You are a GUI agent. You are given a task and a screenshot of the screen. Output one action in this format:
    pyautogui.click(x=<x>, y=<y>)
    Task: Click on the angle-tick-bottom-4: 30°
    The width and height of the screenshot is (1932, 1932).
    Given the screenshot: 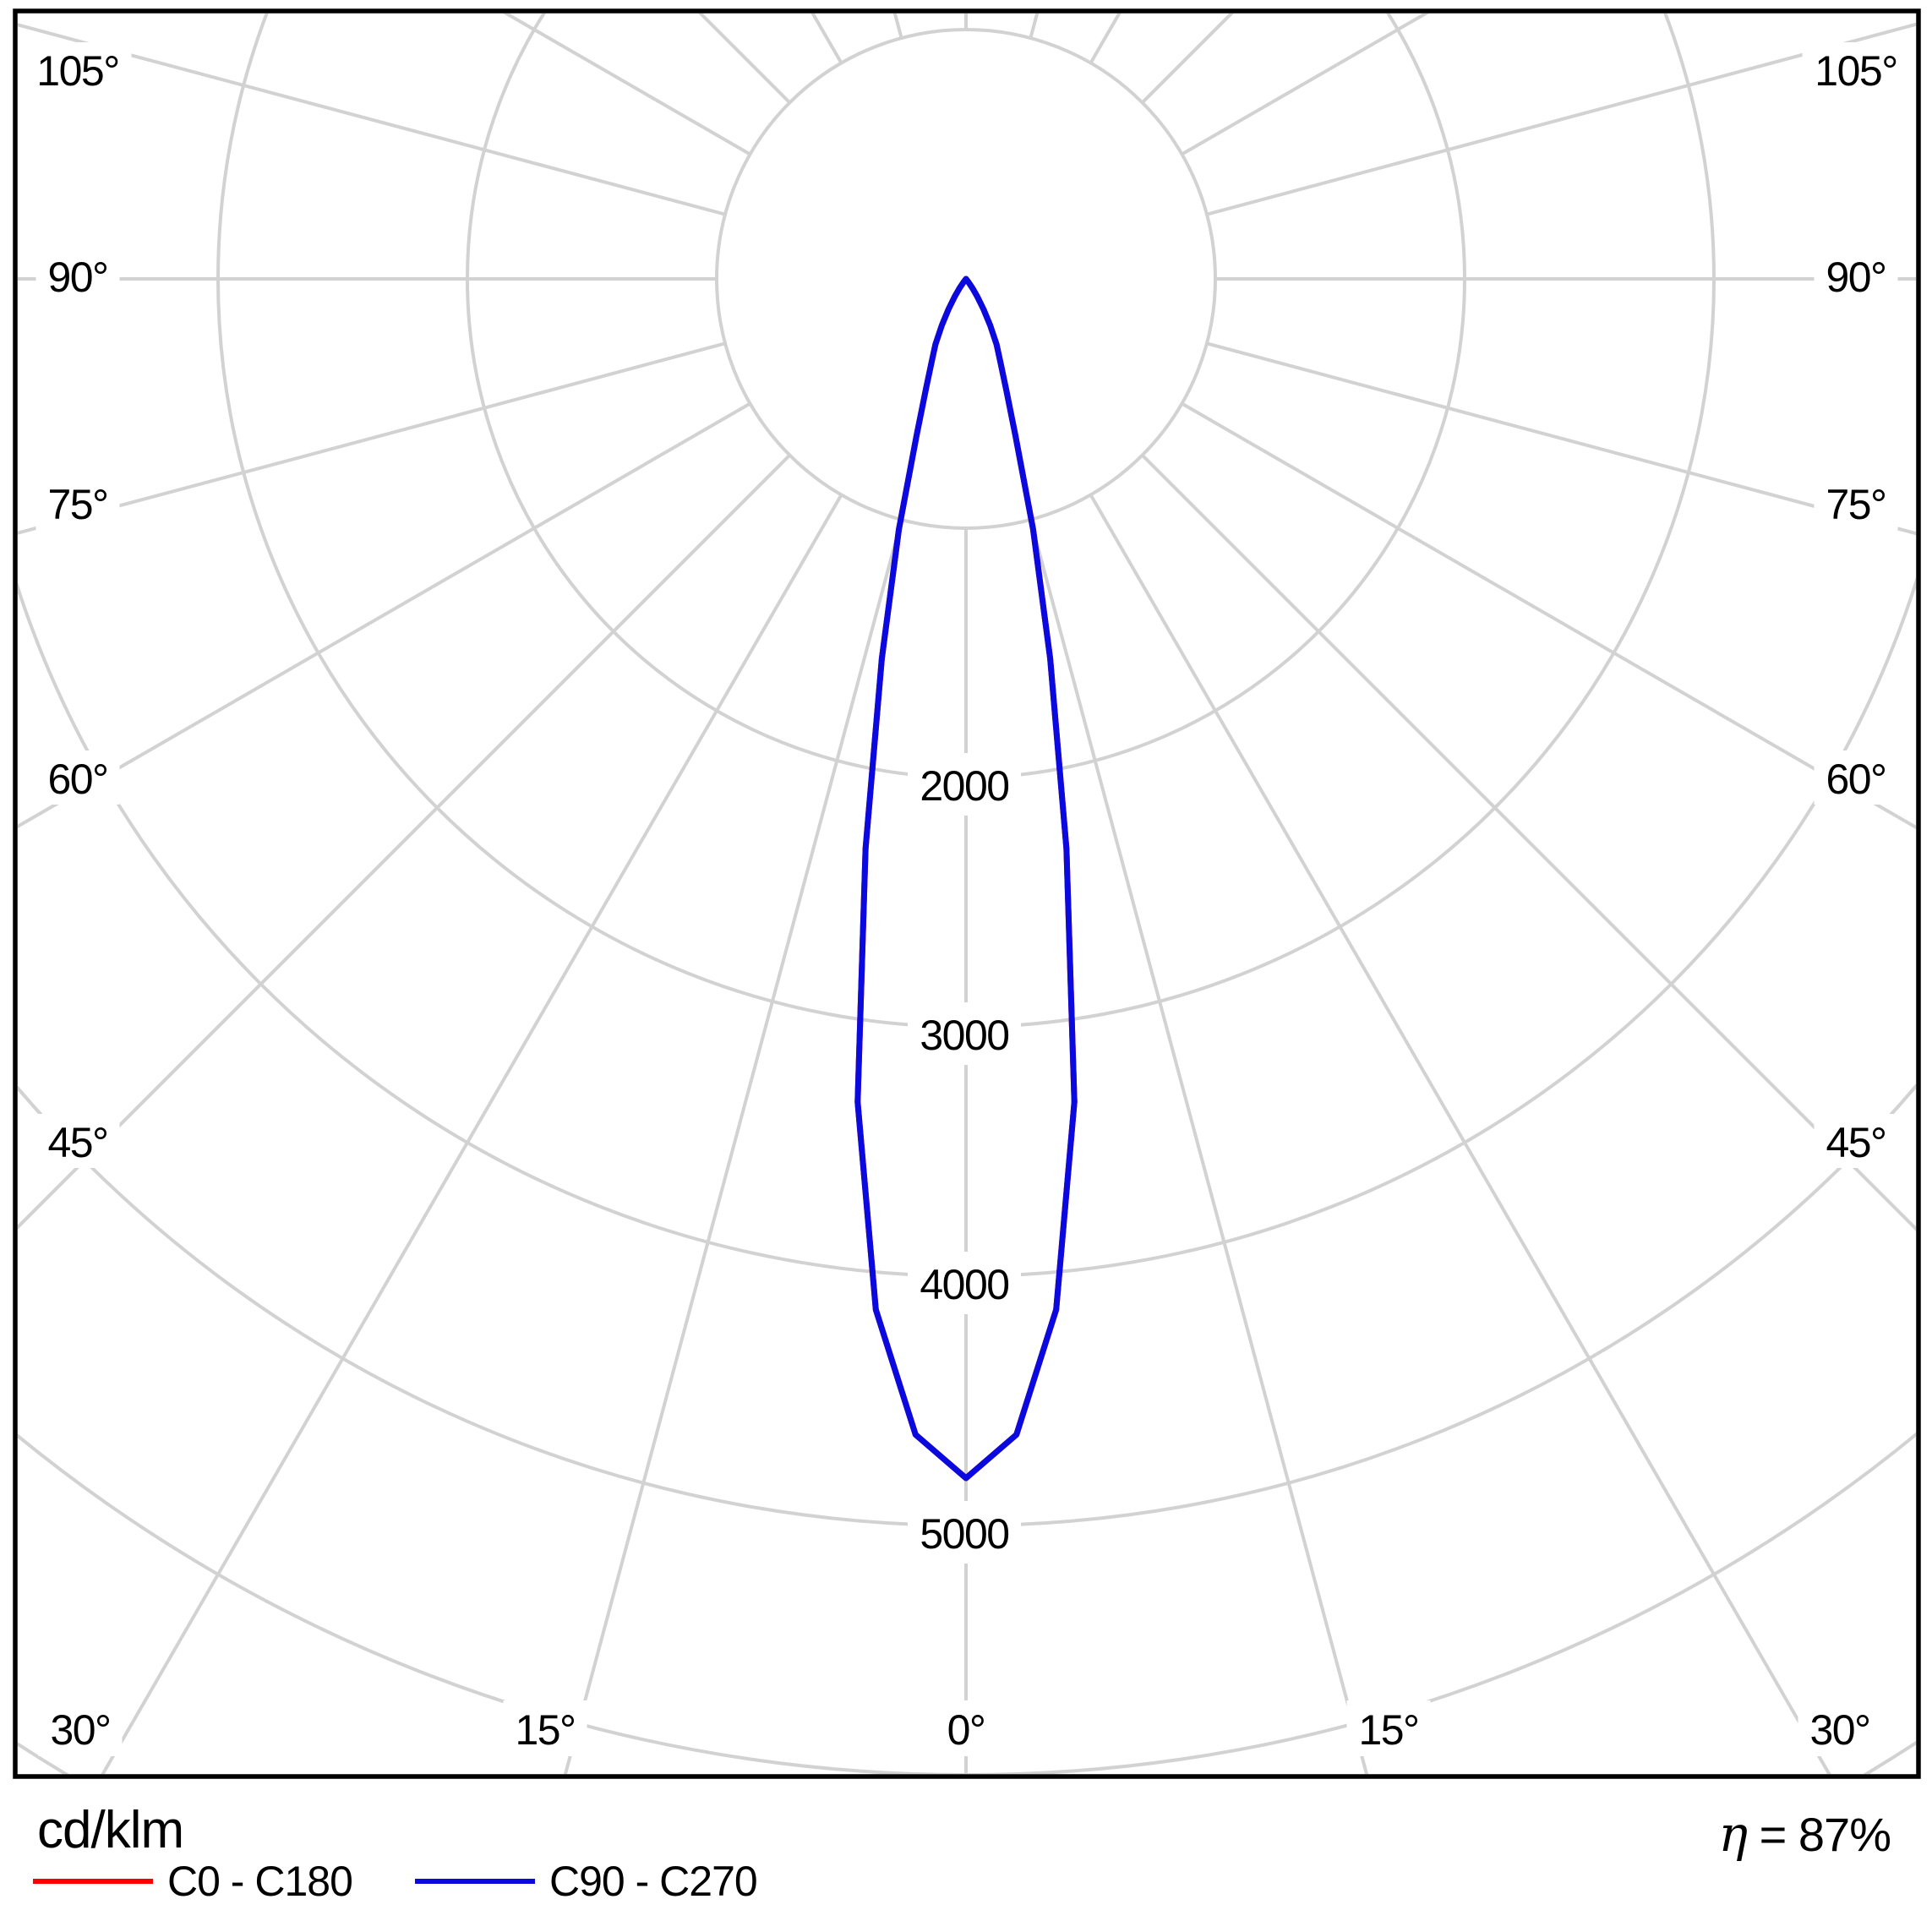 What is the action you would take?
    pyautogui.click(x=1839, y=1730)
    